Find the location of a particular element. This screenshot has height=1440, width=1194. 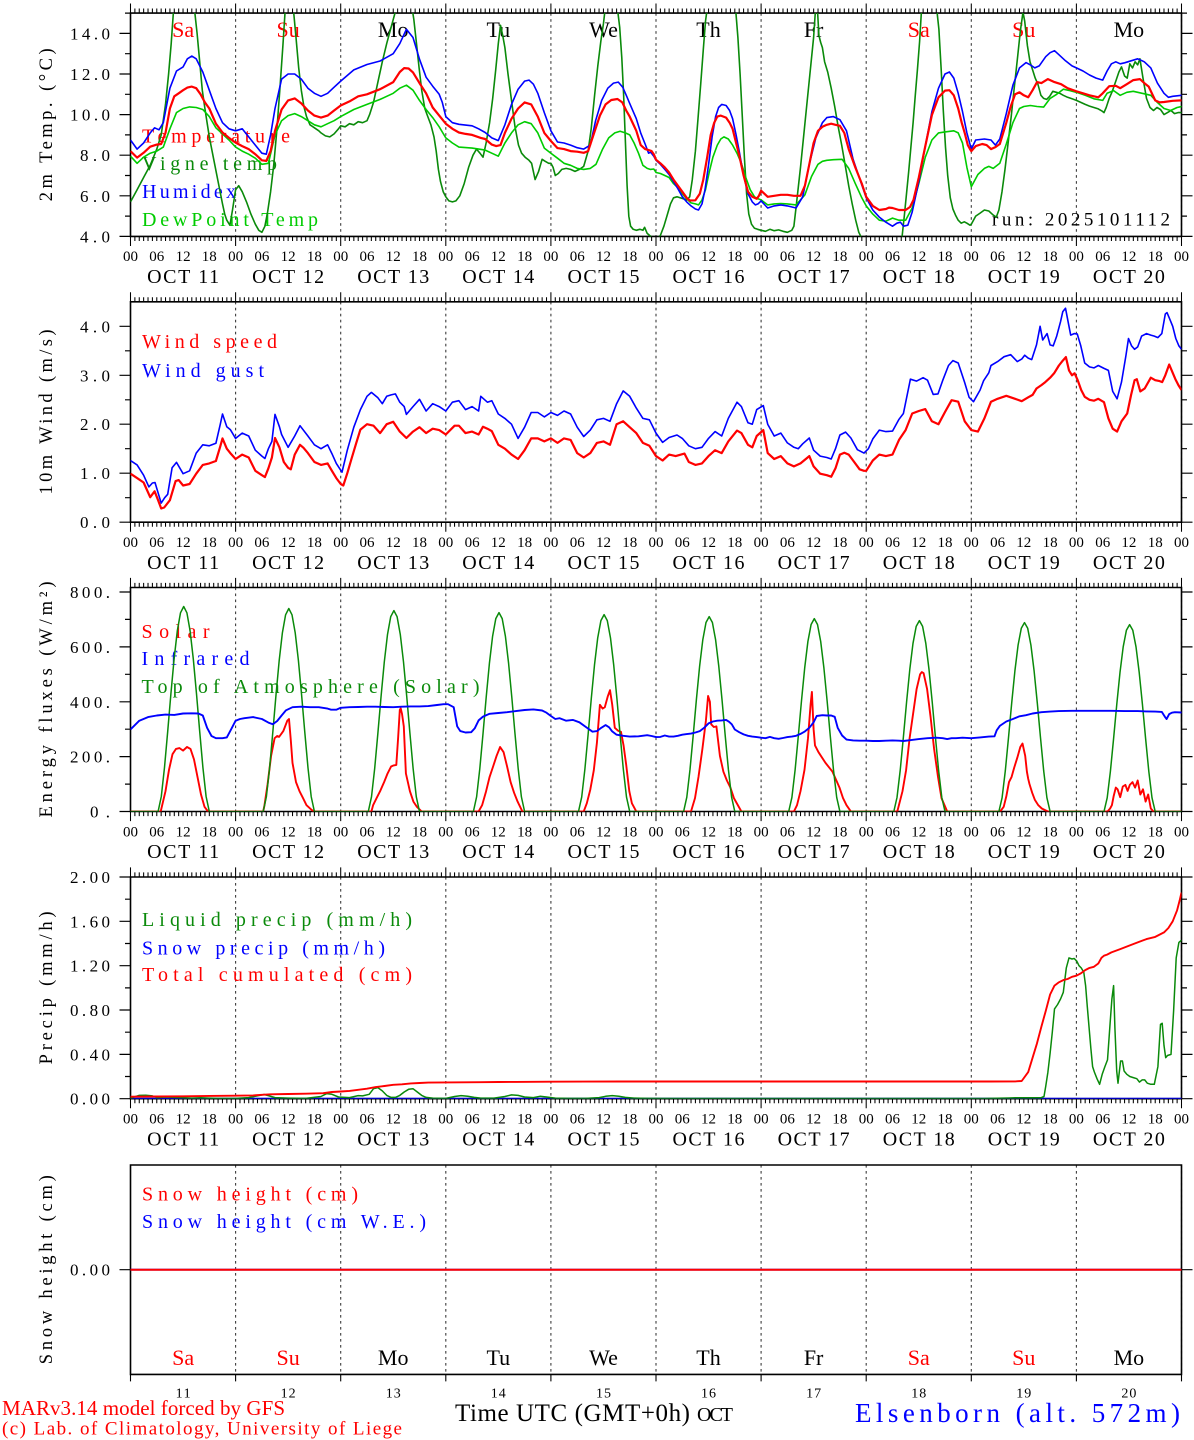

svg-text: OCT 13 is located at coordinates (393, 1139).